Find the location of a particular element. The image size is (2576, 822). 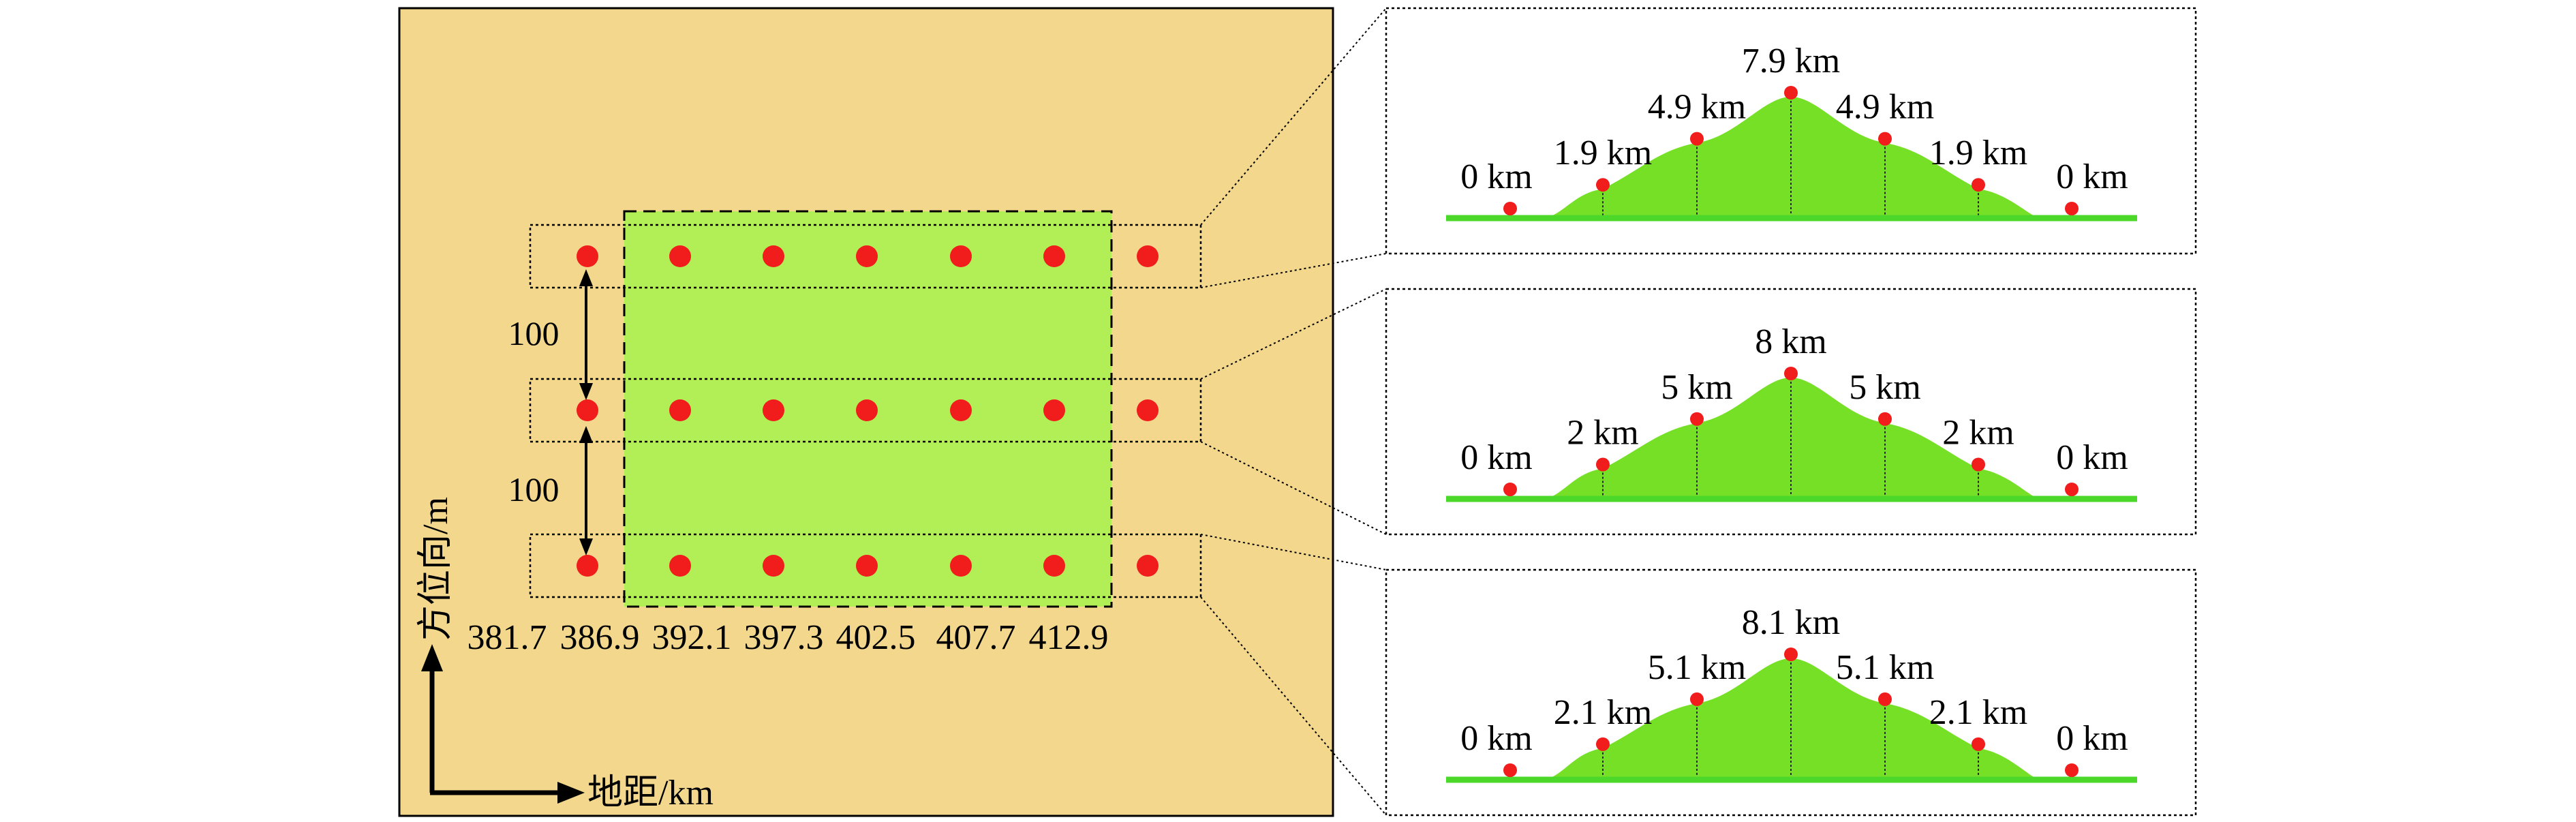

height-label: 7.9 km is located at coordinates (1791, 61).